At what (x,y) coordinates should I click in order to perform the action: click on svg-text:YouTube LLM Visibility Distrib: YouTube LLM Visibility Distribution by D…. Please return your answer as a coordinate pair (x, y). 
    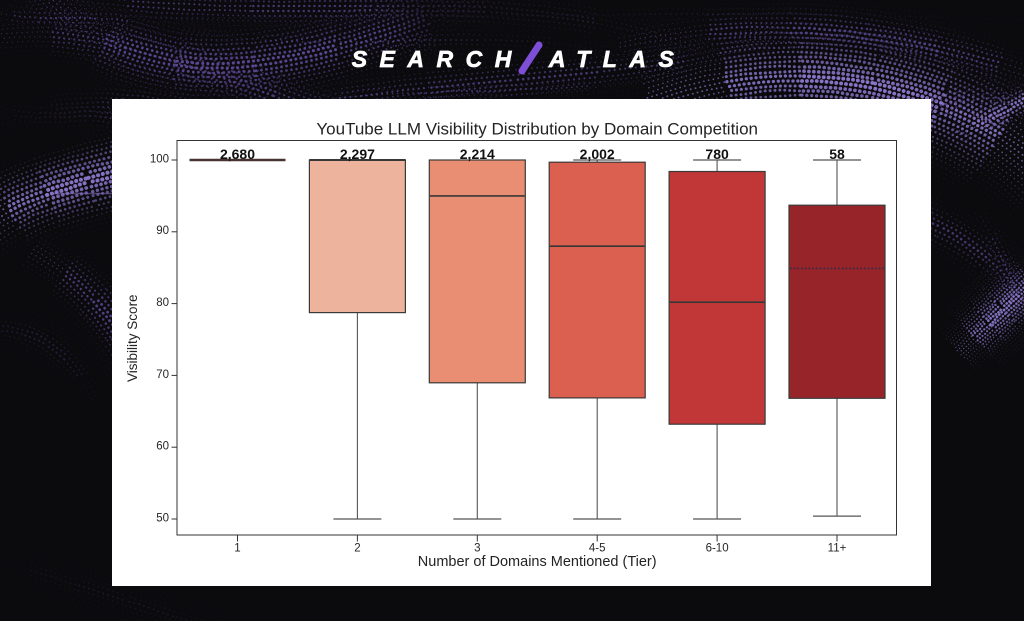
    Looking at the image, I should click on (537, 129).